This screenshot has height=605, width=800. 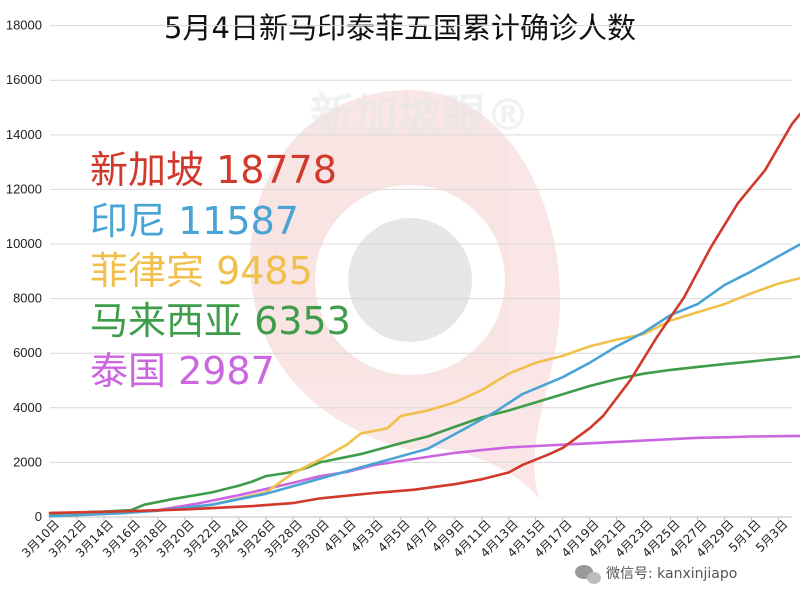 I want to click on legend-item-philippines: 菲律宾 9485, so click(x=201, y=271).